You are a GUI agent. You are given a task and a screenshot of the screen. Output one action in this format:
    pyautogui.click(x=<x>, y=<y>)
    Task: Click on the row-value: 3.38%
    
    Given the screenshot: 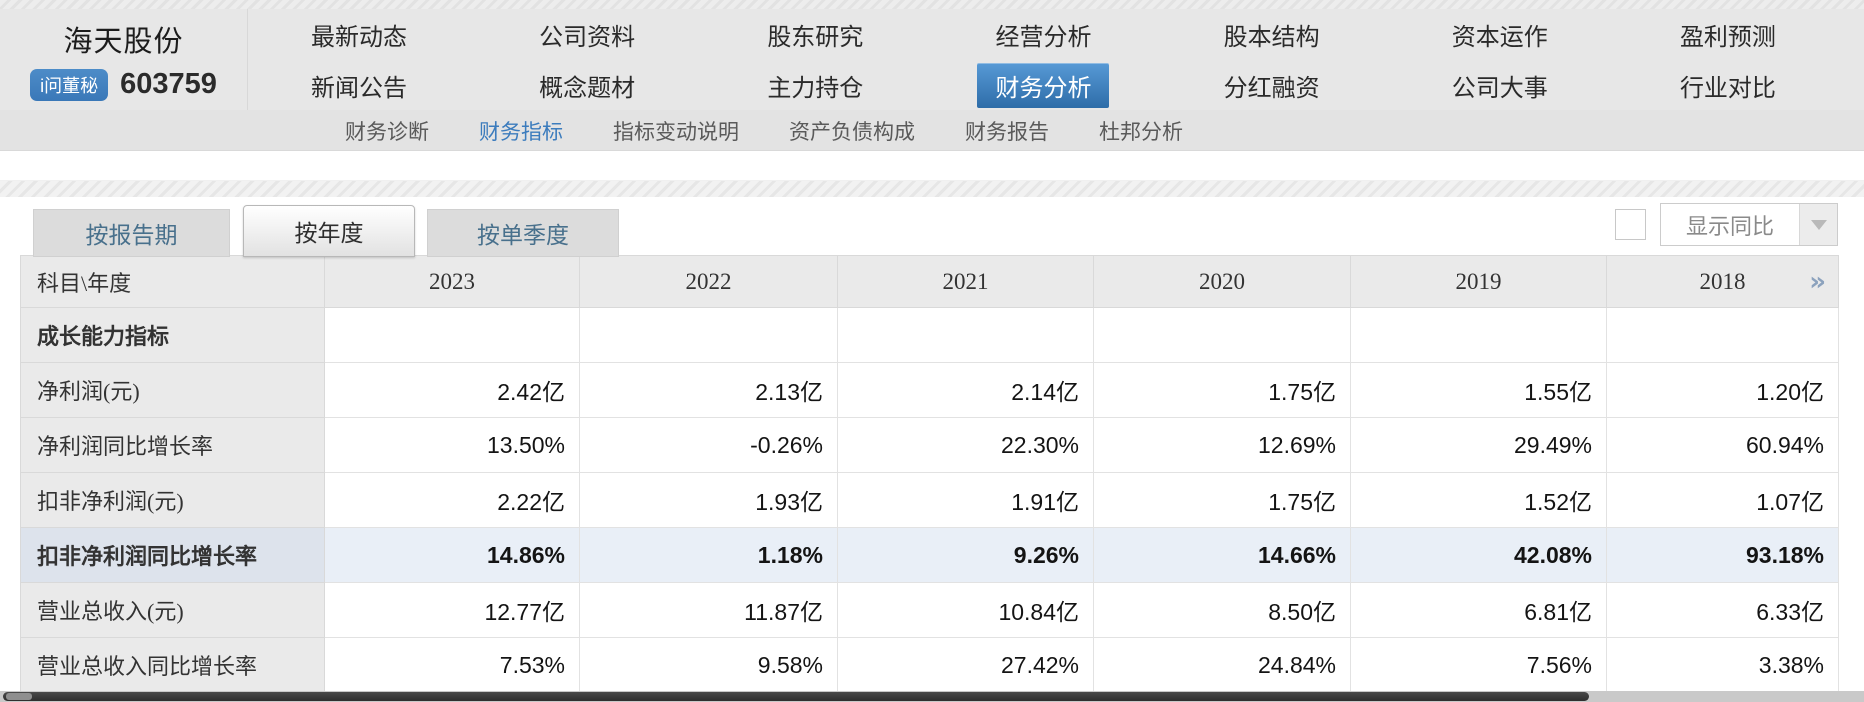 What is the action you would take?
    pyautogui.click(x=1722, y=665)
    